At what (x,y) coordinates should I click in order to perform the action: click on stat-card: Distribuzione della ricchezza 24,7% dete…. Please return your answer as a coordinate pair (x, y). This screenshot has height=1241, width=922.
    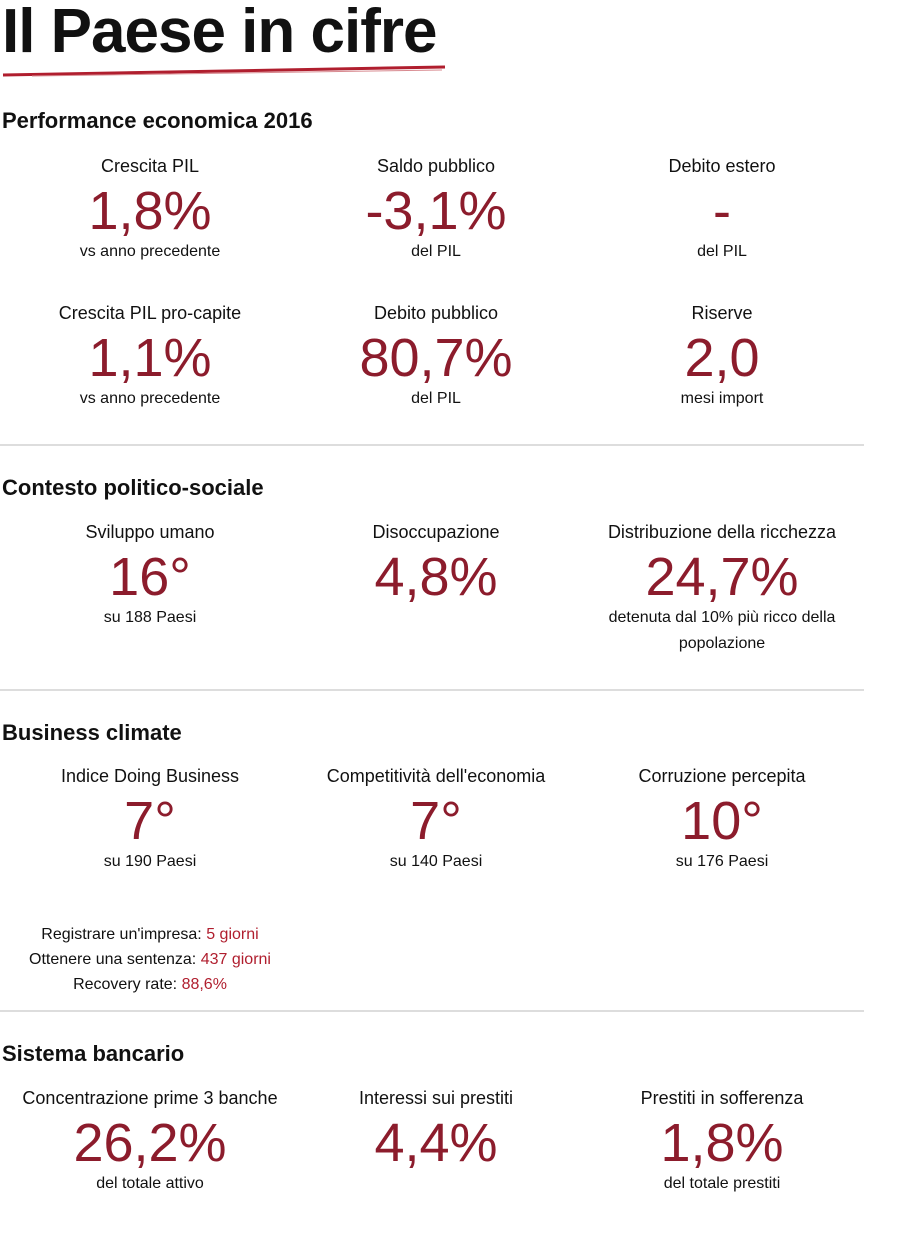
    Looking at the image, I should click on (722, 589).